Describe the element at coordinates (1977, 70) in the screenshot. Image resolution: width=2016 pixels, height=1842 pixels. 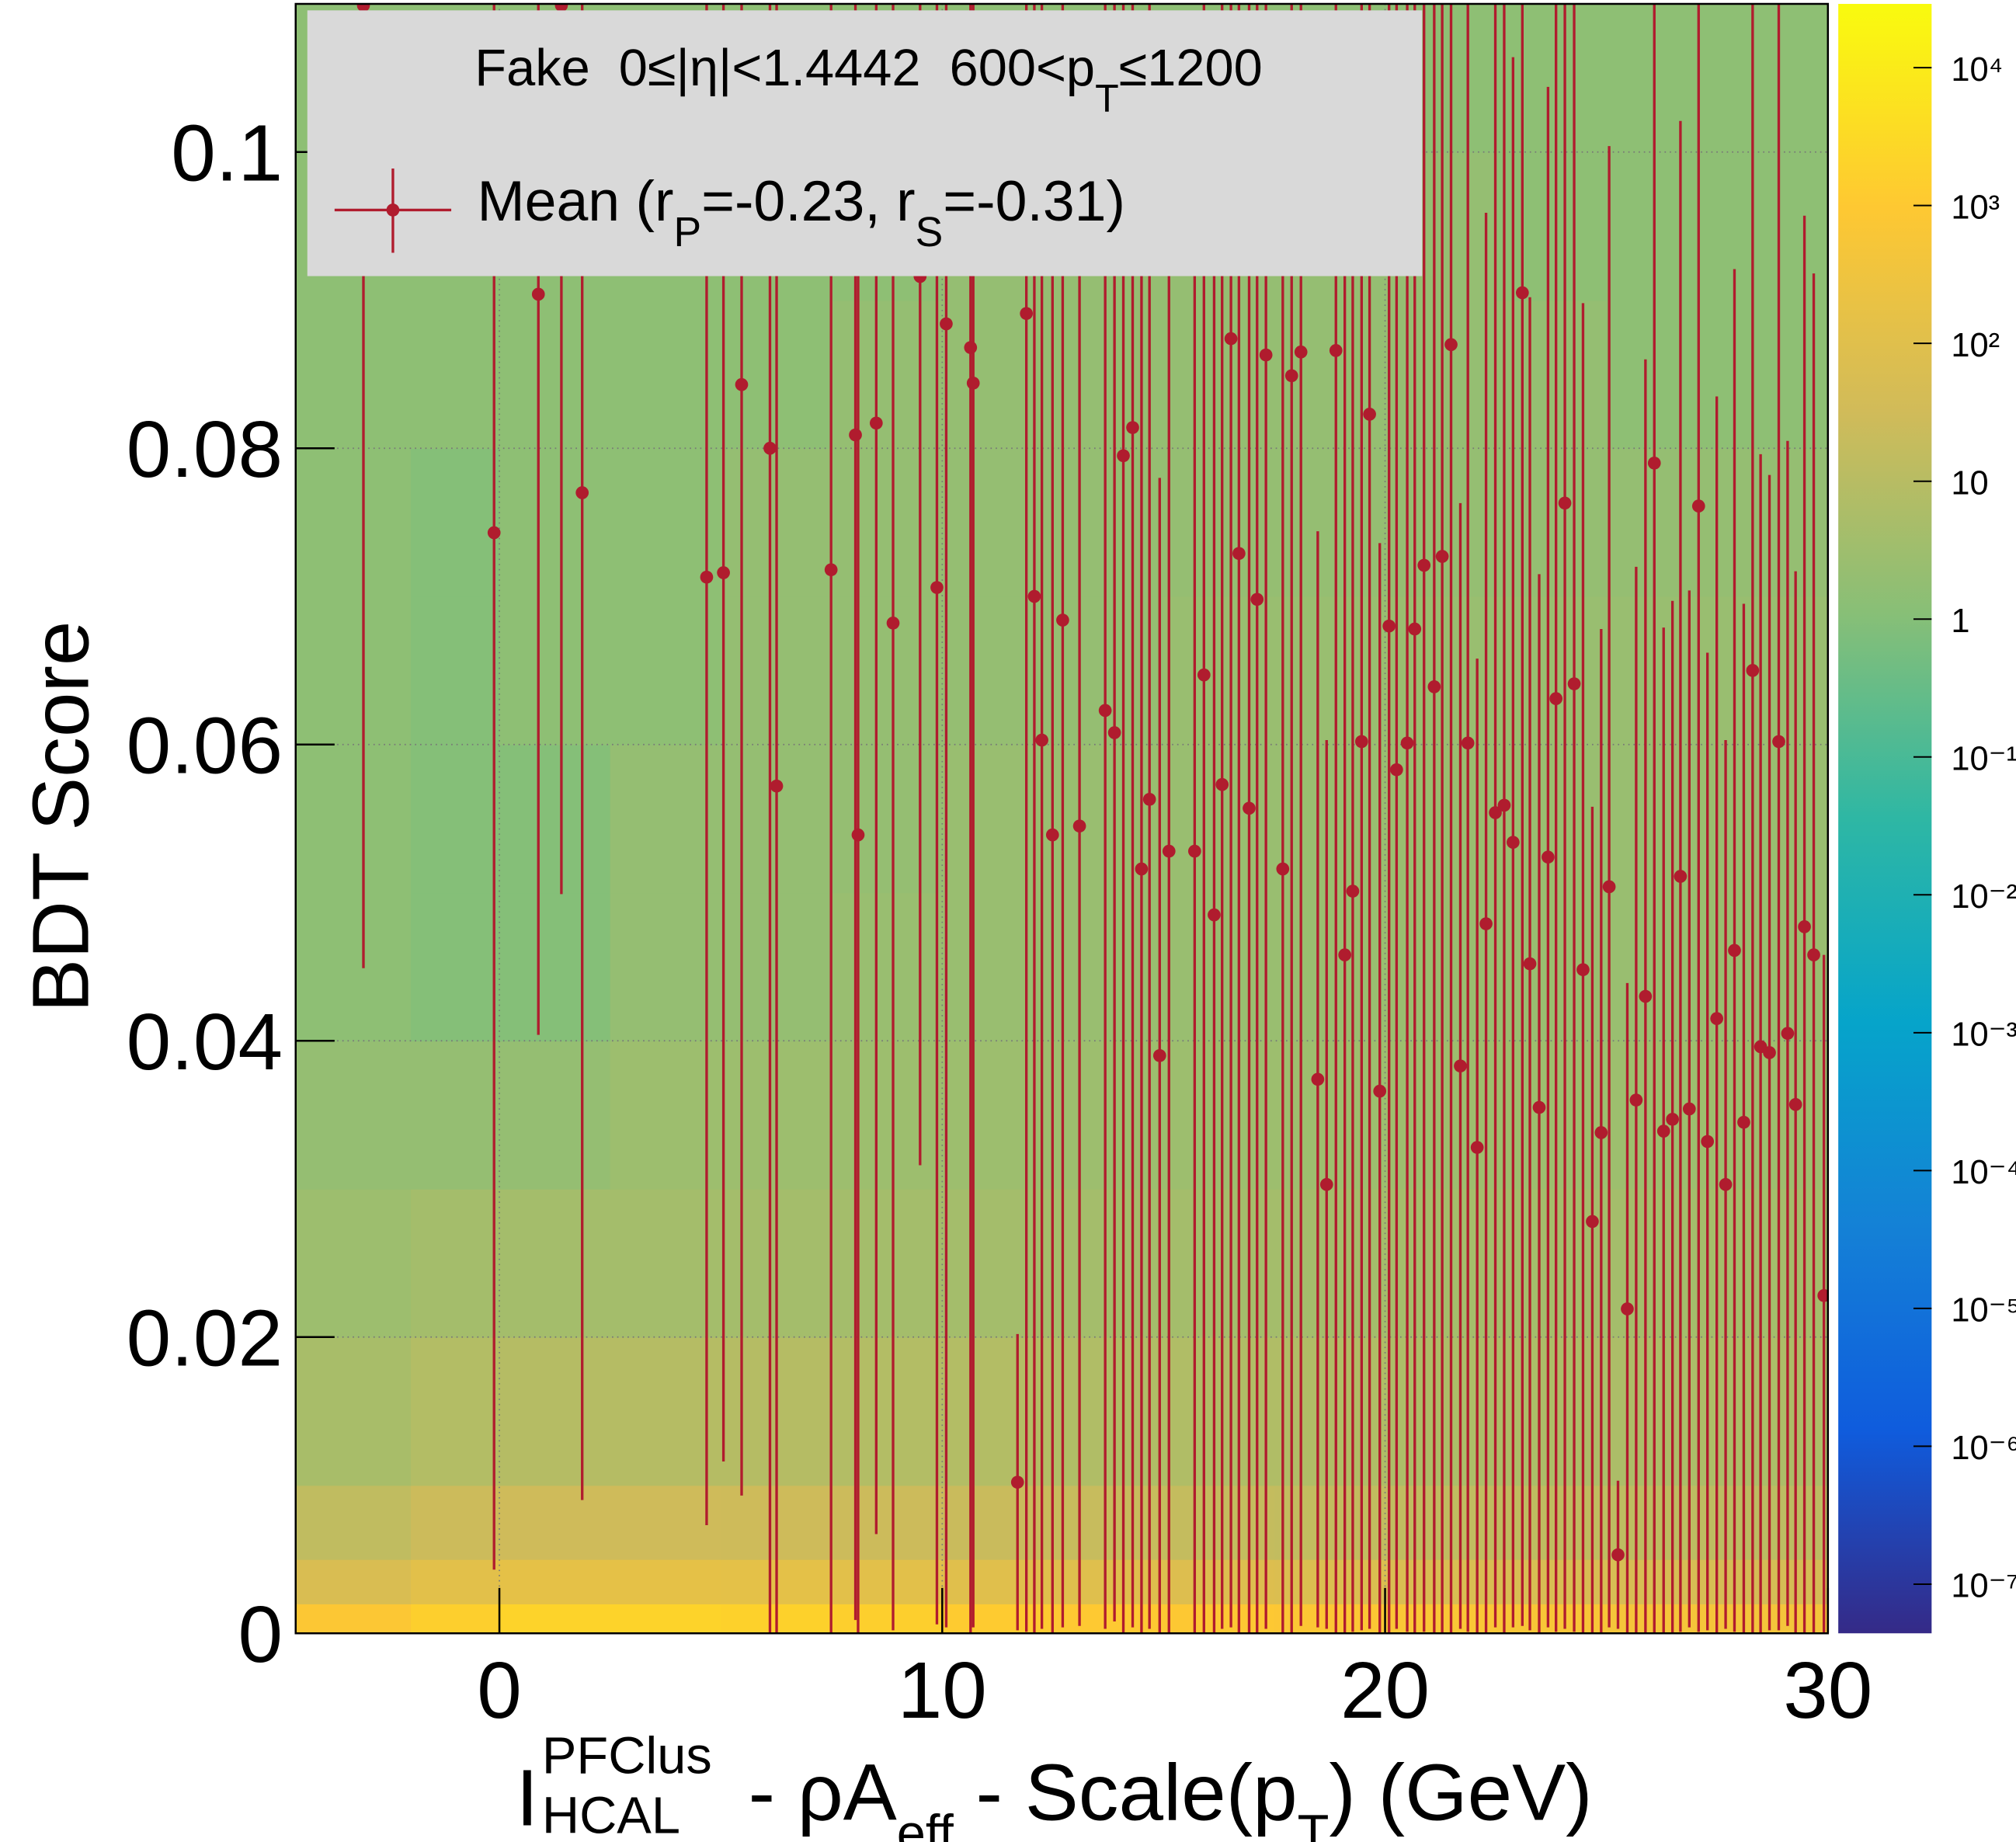
I see `color-bar-label: 10⁴` at that location.